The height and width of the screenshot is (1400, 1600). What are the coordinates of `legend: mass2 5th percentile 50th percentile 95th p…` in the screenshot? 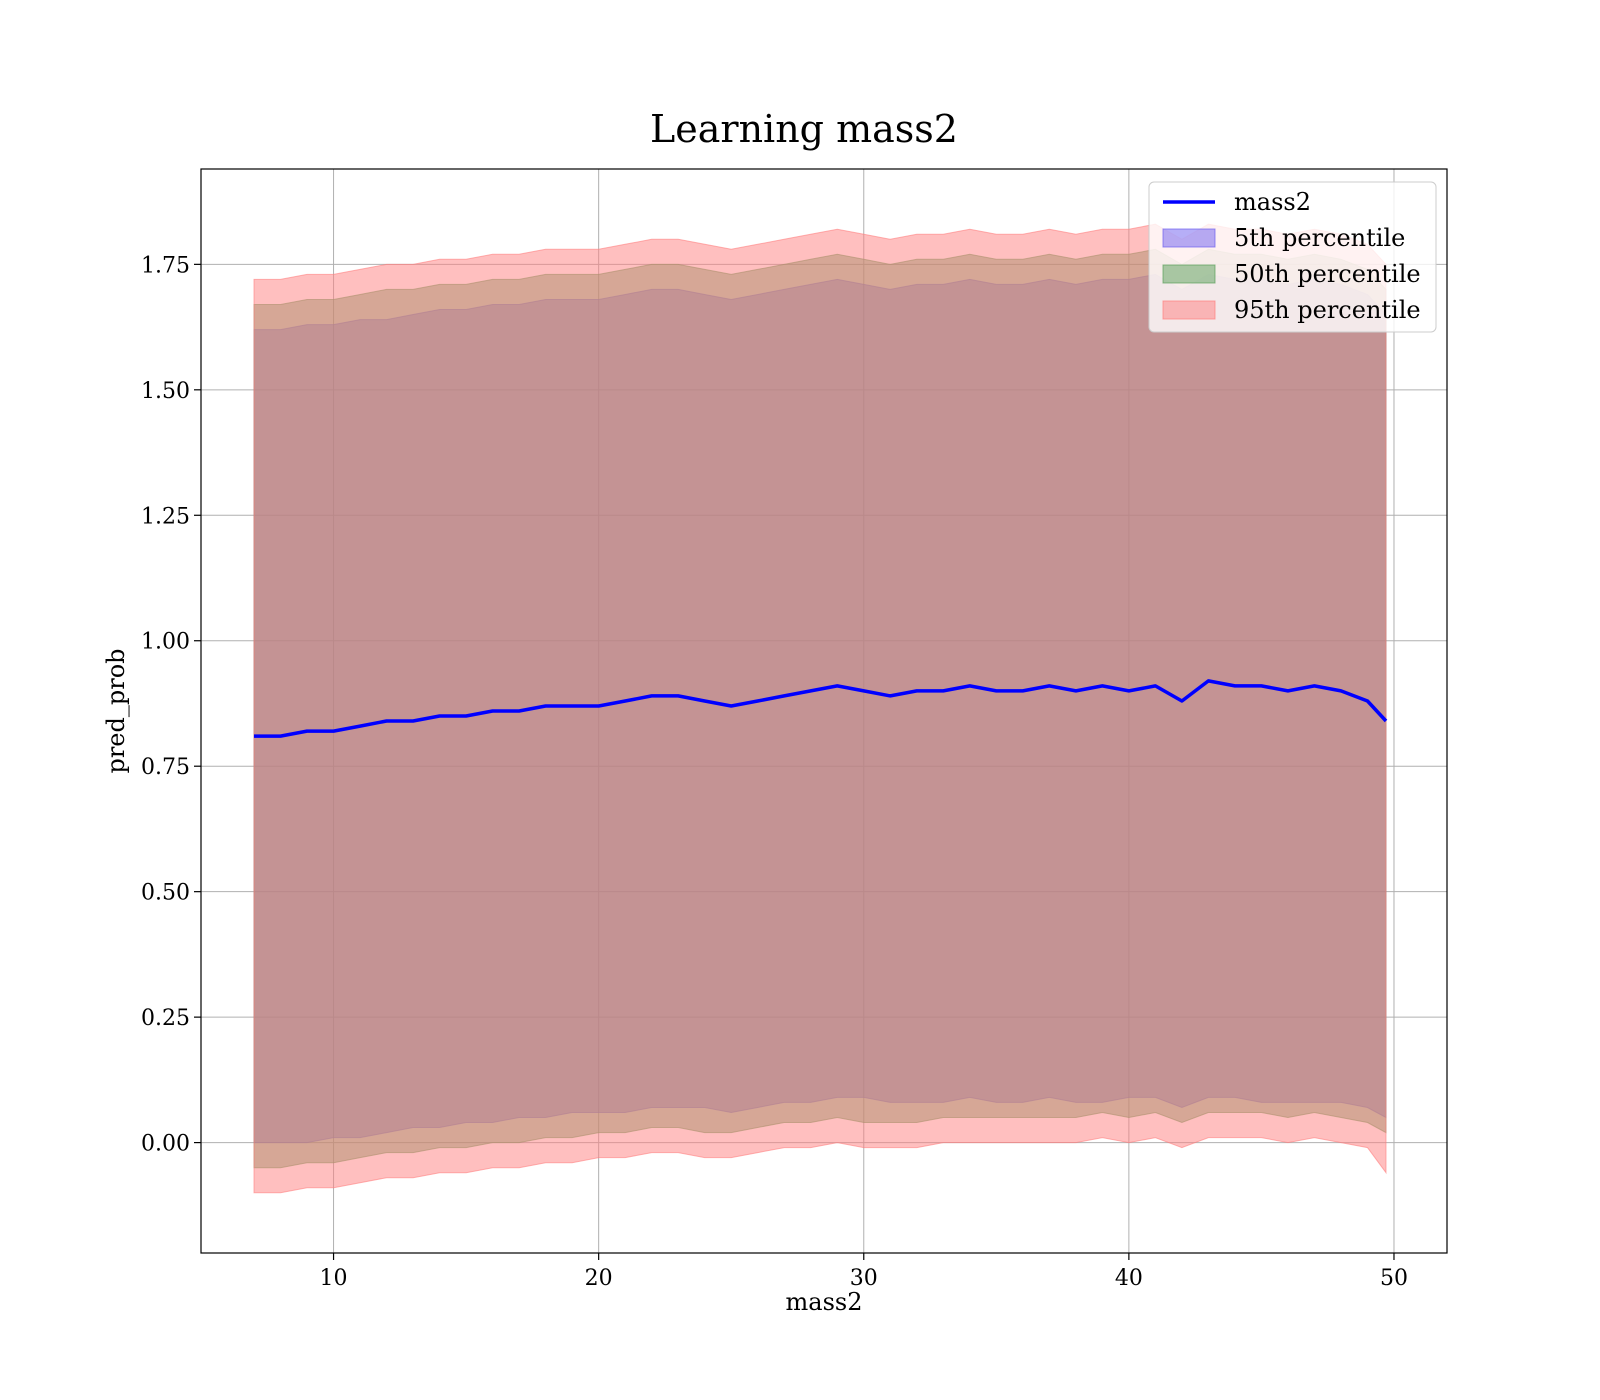 It's located at (1292, 257).